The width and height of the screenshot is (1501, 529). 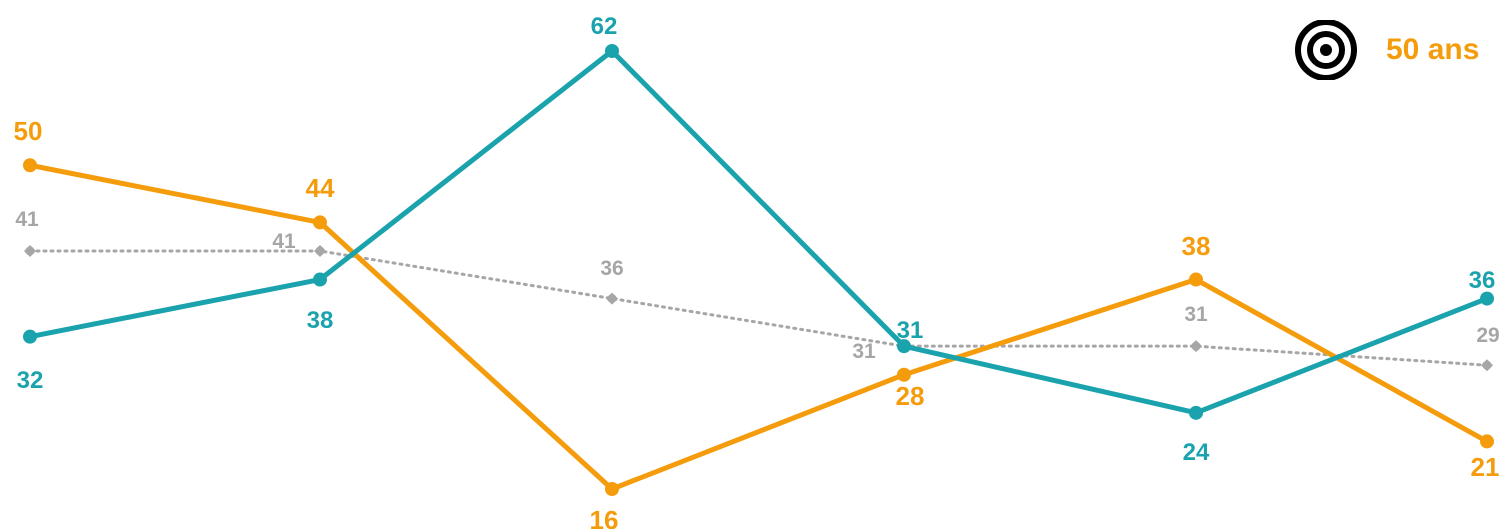 I want to click on data-label-gray-4: 31, so click(x=1196, y=314).